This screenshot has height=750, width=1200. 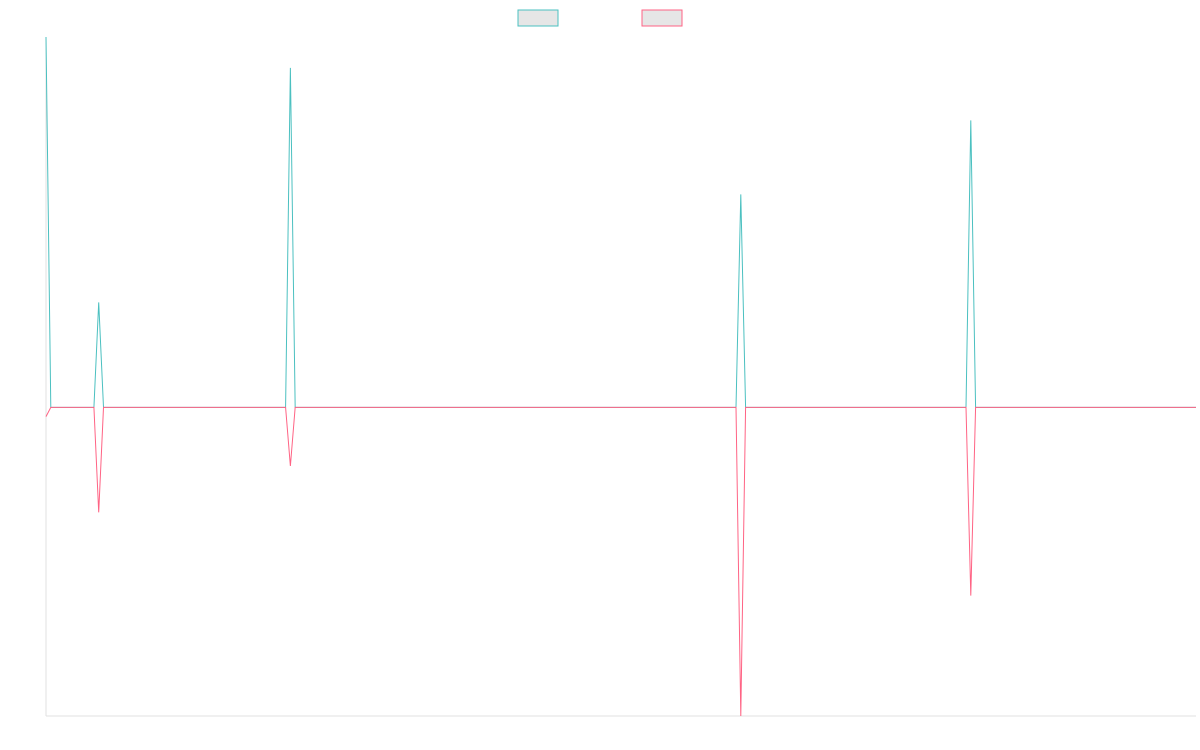 I want to click on legend, so click(x=600, y=18).